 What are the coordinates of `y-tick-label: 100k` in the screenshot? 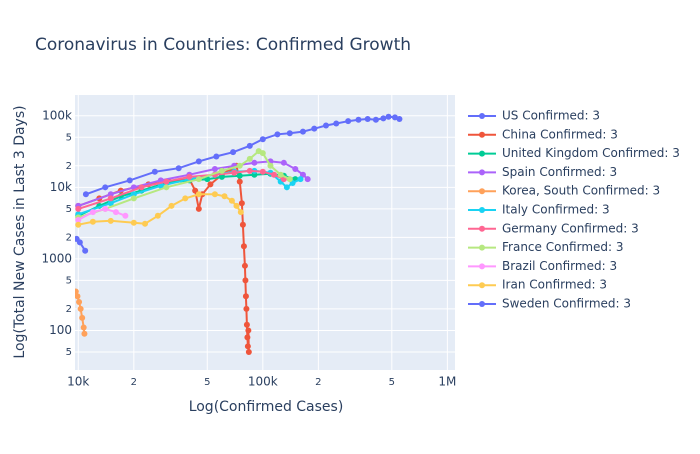 It's located at (57, 115).